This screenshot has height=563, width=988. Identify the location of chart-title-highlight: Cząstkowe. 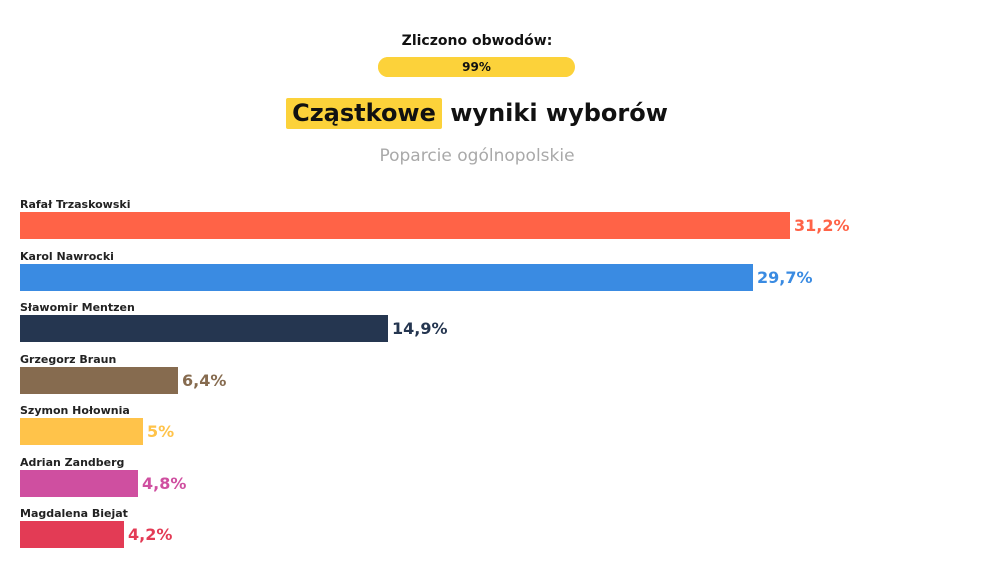
(364, 113).